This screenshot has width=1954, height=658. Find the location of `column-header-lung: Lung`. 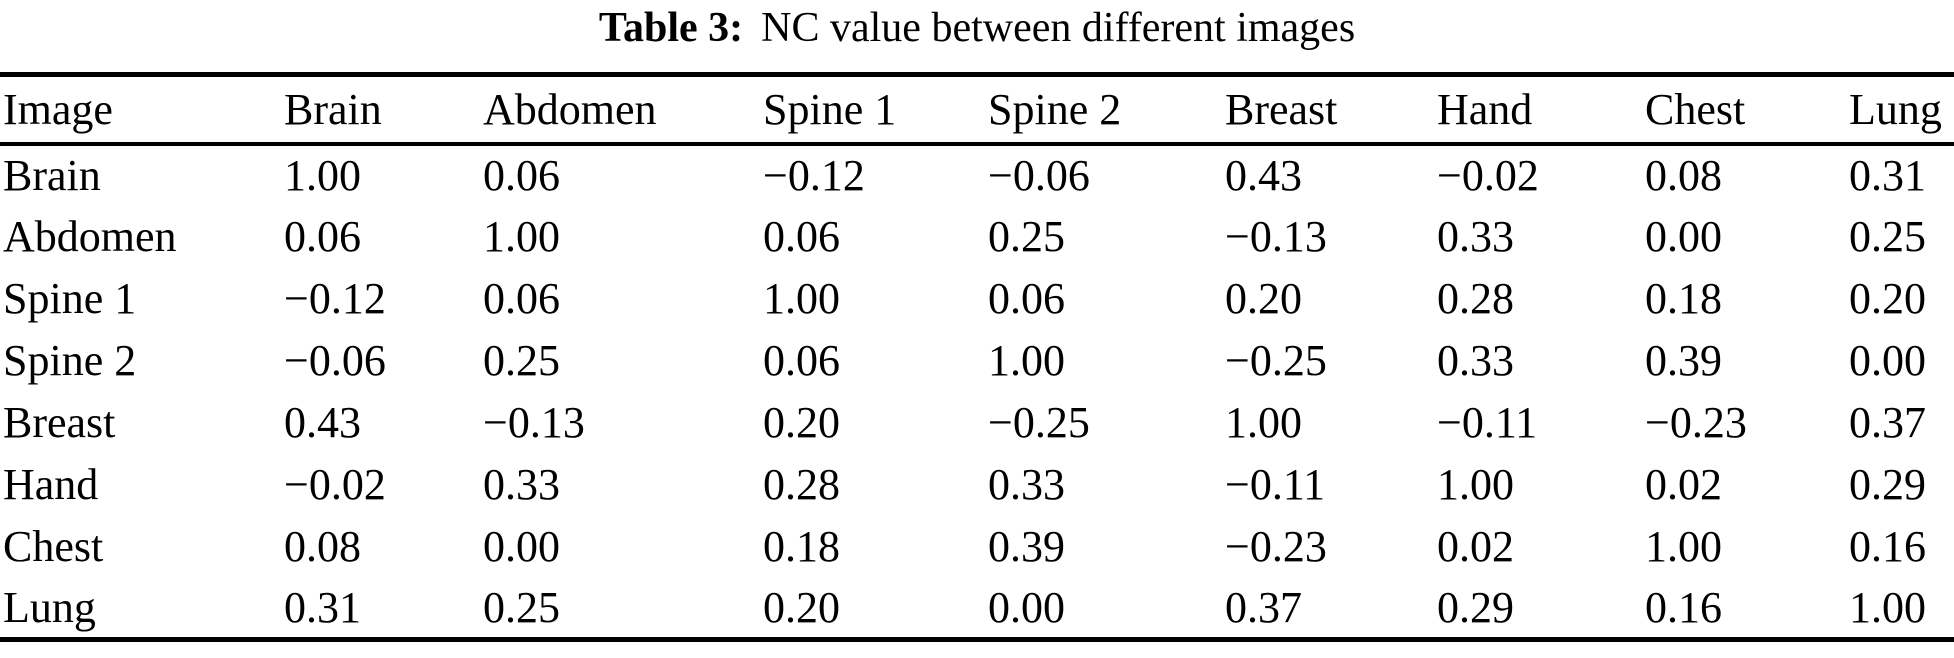

column-header-lung: Lung is located at coordinates (1895, 109).